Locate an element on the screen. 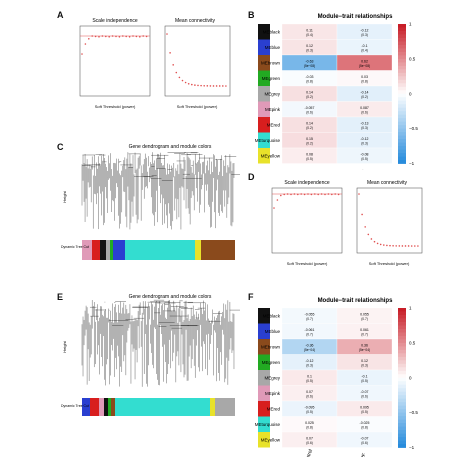 This screenshot has height=460, width=474. cell-pvalue: (0.7) is located at coordinates (364, 334).